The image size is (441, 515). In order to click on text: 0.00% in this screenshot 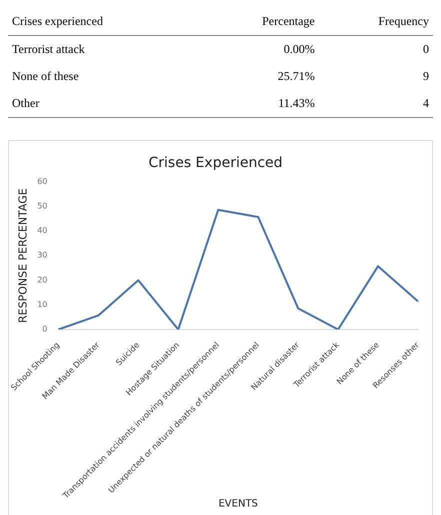, I will do `click(299, 49)`.